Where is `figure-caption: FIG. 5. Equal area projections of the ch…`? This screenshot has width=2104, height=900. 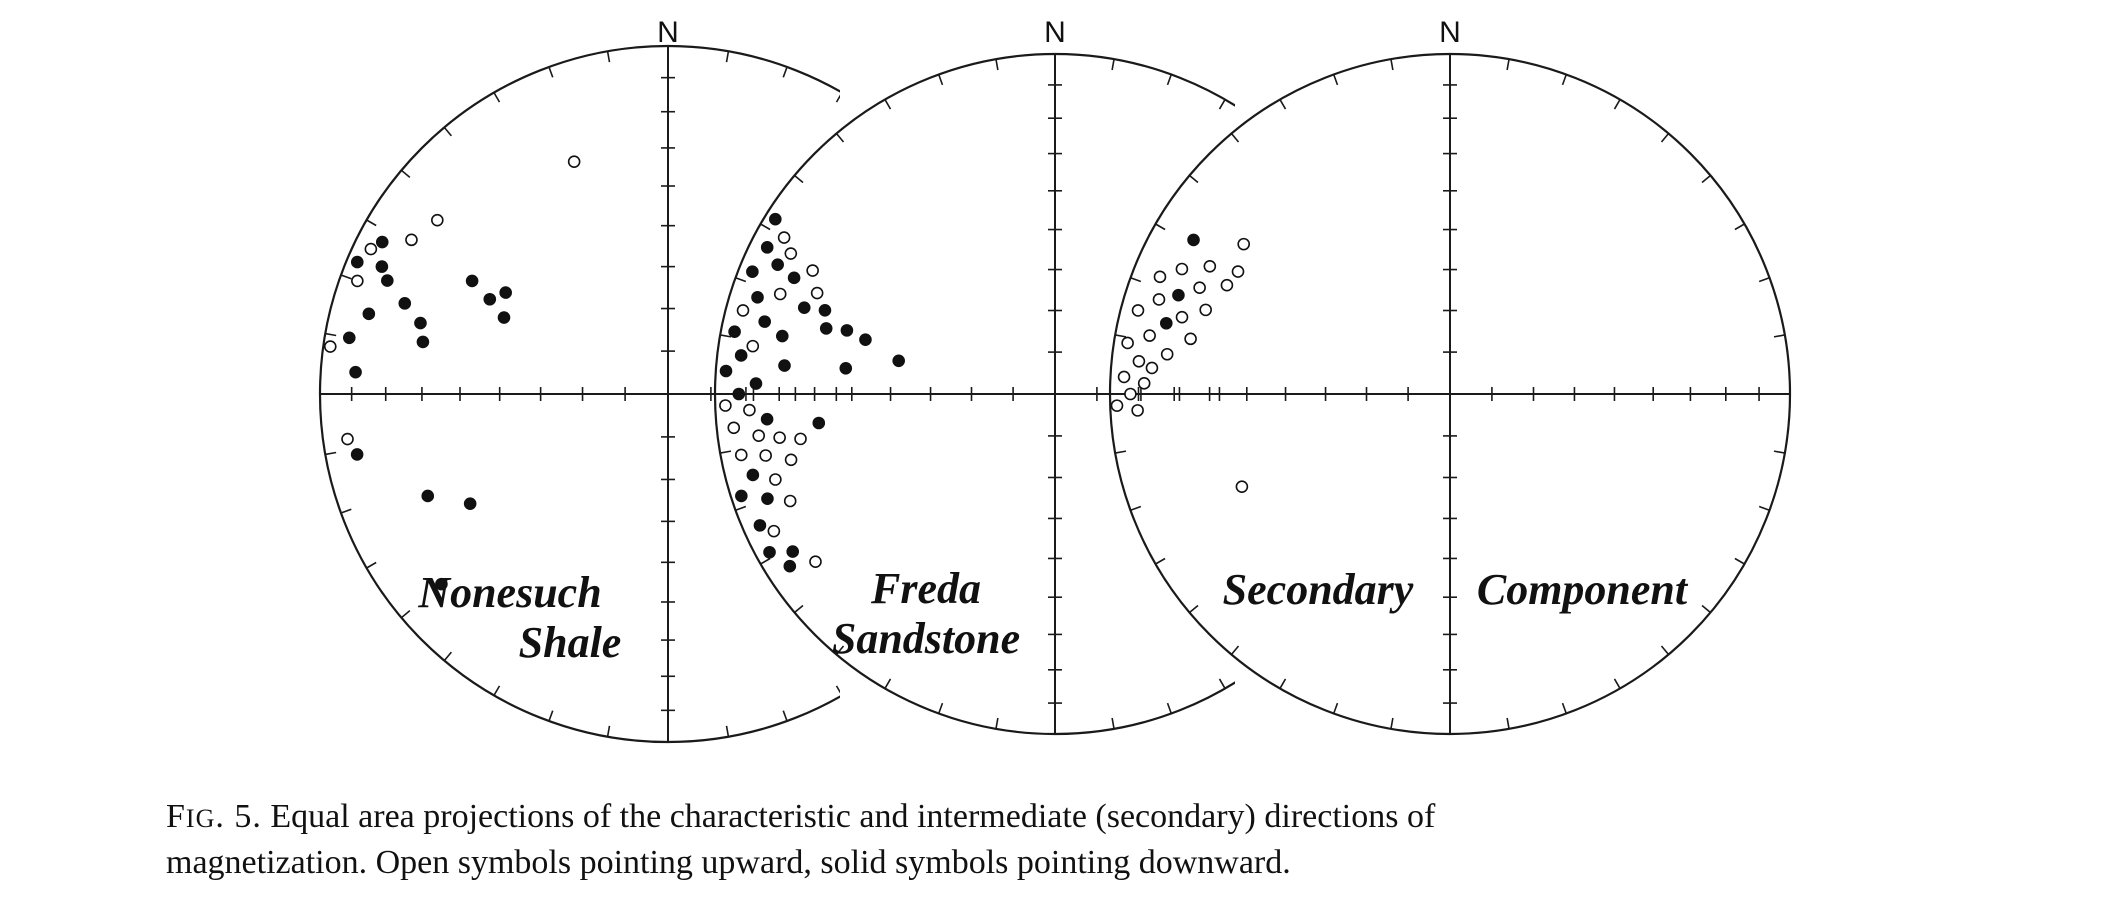
figure-caption: FIG. 5. Equal area projections of the ch… is located at coordinates (1081, 840).